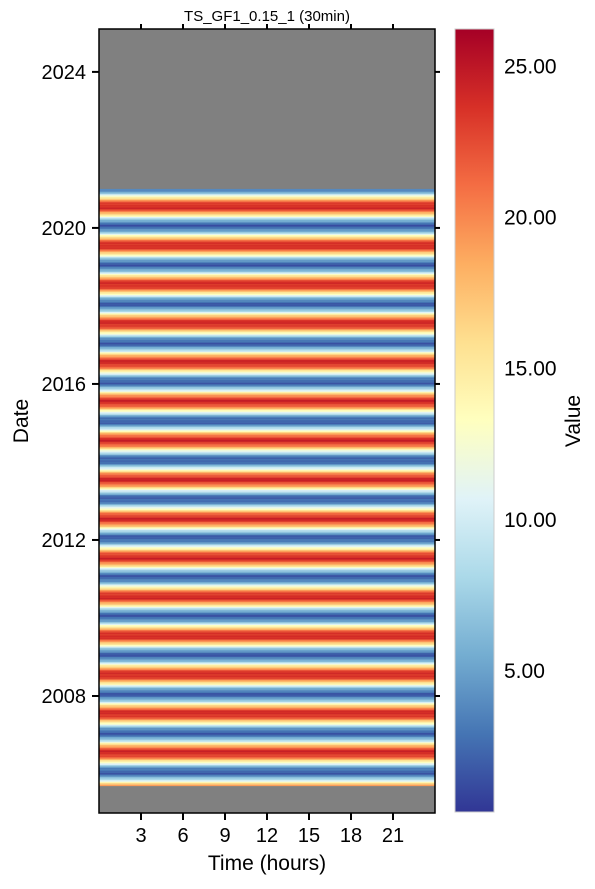 The image size is (595, 889). What do you see at coordinates (64, 73) in the screenshot?
I see `y-tick-label: 2024` at bounding box center [64, 73].